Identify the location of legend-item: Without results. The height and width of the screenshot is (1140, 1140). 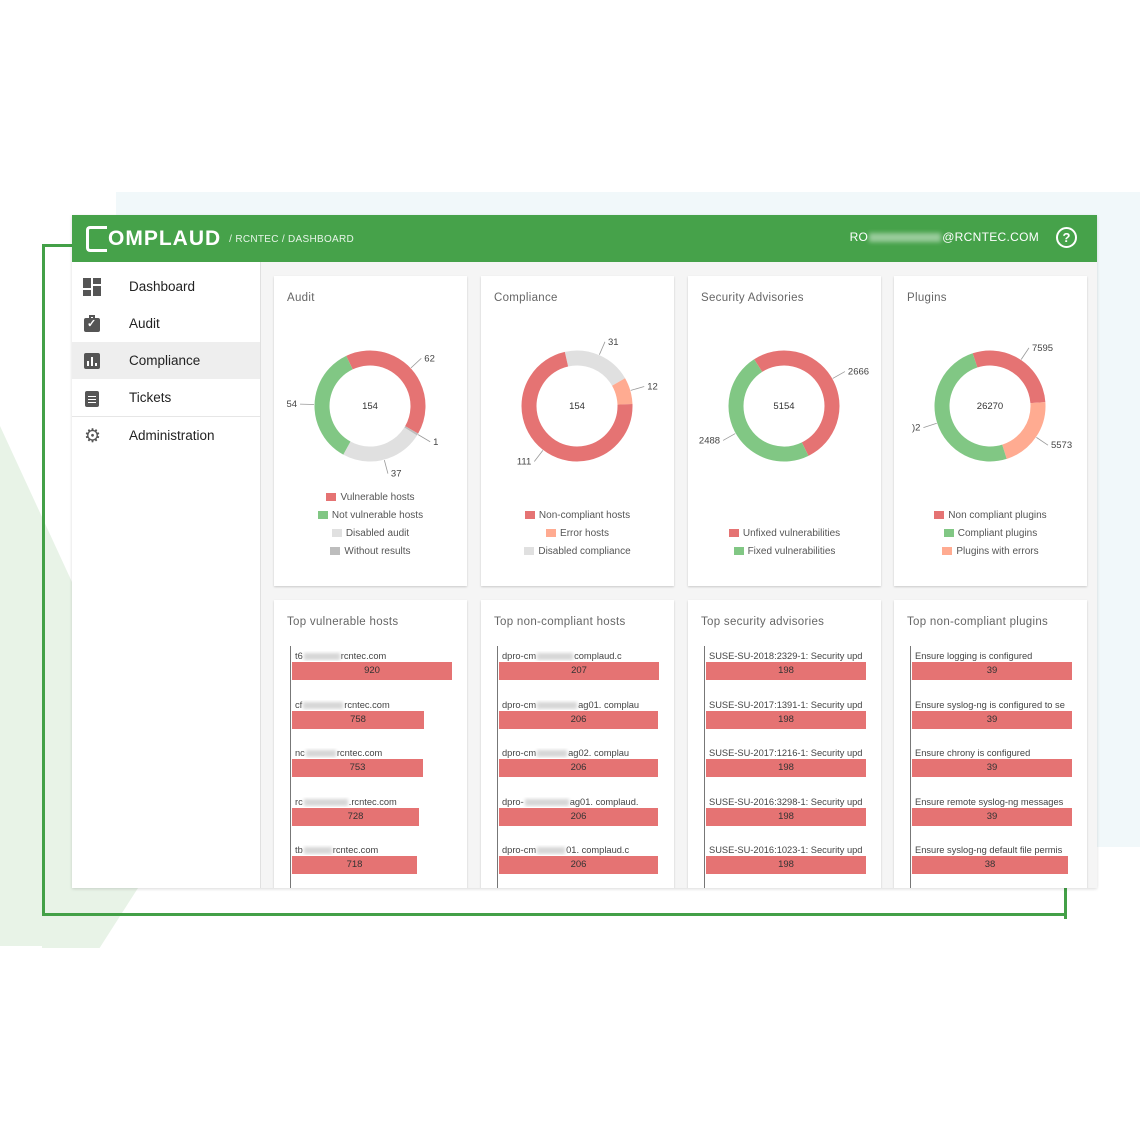
(370, 555).